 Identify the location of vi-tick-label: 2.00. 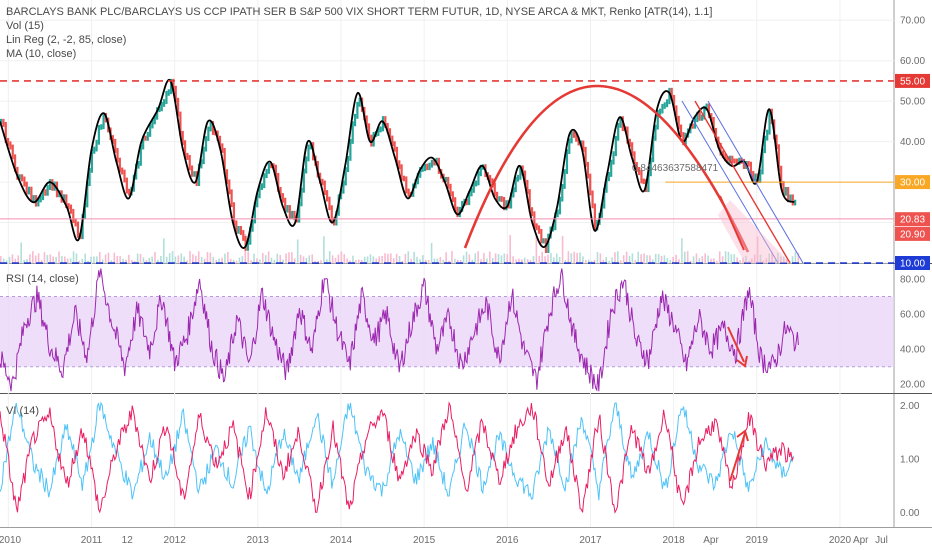
(910, 406).